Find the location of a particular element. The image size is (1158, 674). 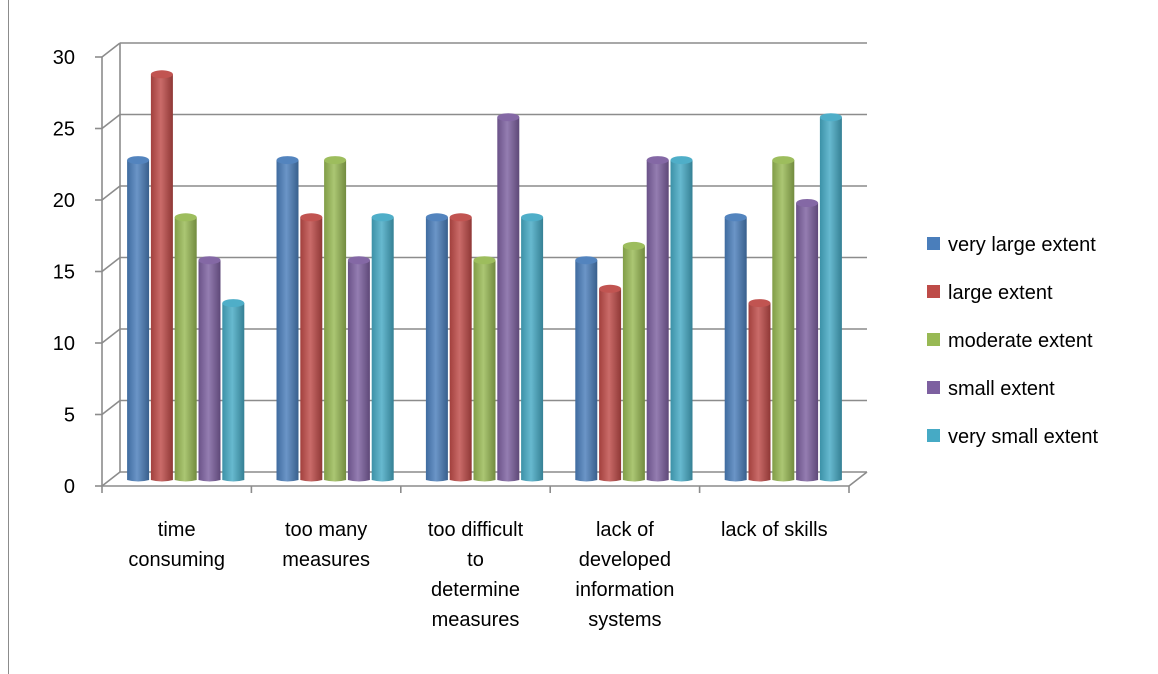

legend-item: moderate extent is located at coordinates (1010, 341).